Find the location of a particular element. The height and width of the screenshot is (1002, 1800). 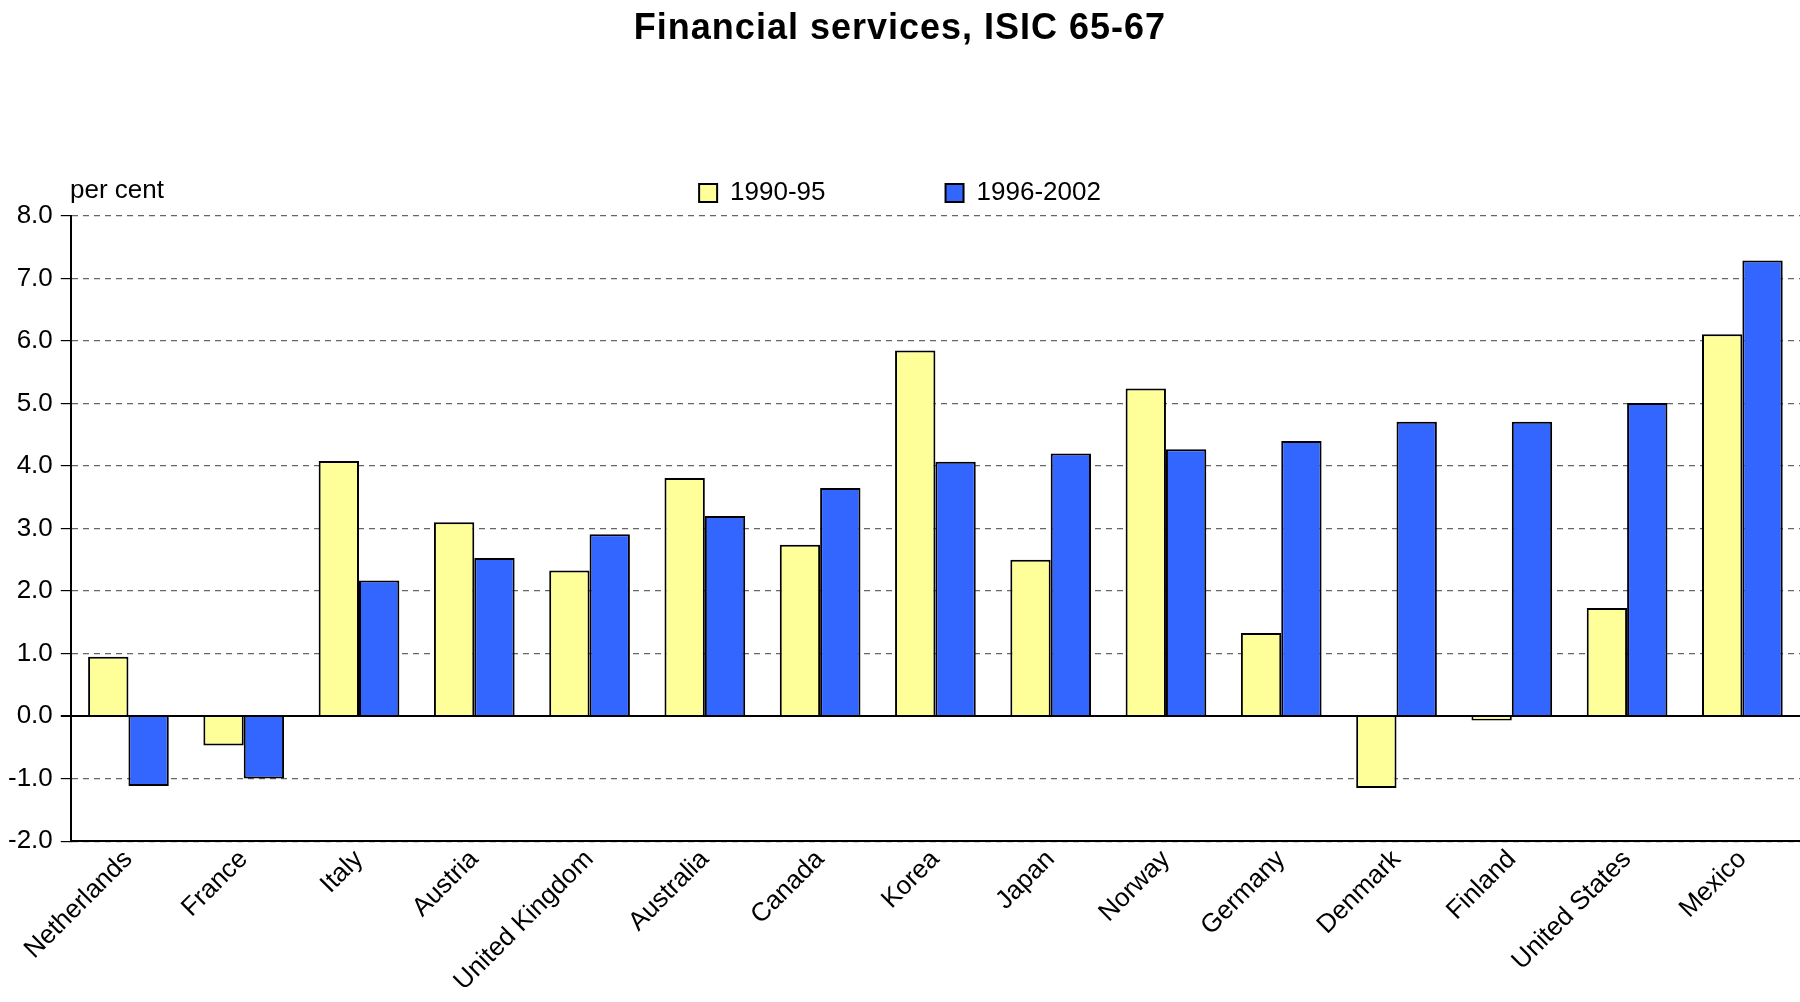

y-axis-title: per cent is located at coordinates (117, 189).